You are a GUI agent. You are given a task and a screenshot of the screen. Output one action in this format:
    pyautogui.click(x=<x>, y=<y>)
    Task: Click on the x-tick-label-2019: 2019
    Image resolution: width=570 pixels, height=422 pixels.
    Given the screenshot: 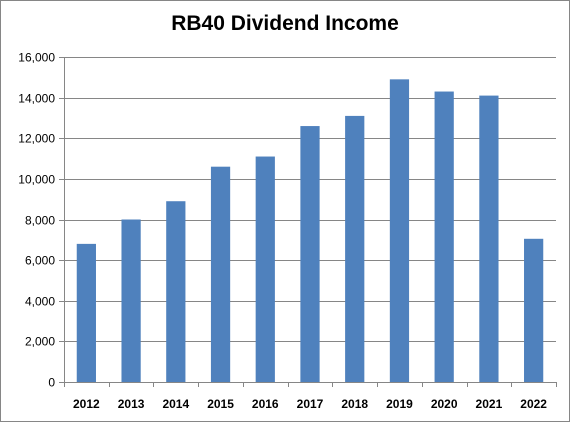 What is the action you would take?
    pyautogui.click(x=399, y=404)
    